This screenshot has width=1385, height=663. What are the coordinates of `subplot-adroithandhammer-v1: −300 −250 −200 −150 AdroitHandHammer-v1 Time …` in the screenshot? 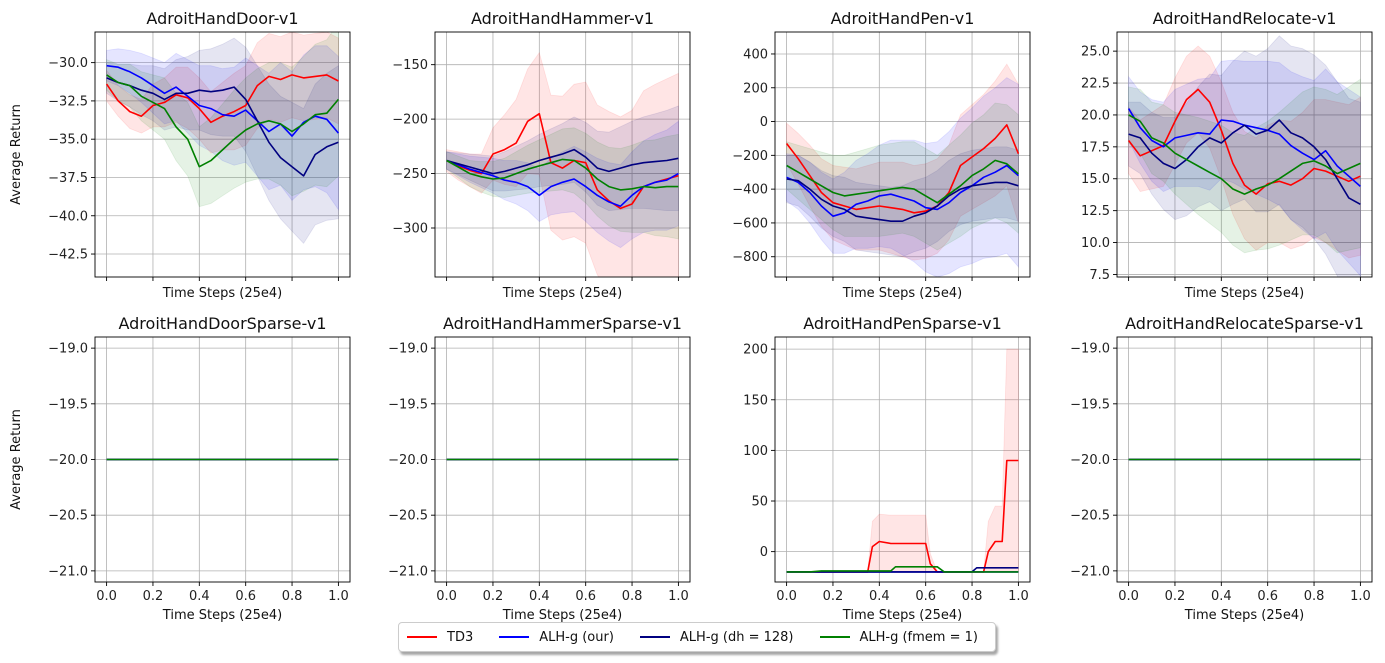 It's located at (541, 155).